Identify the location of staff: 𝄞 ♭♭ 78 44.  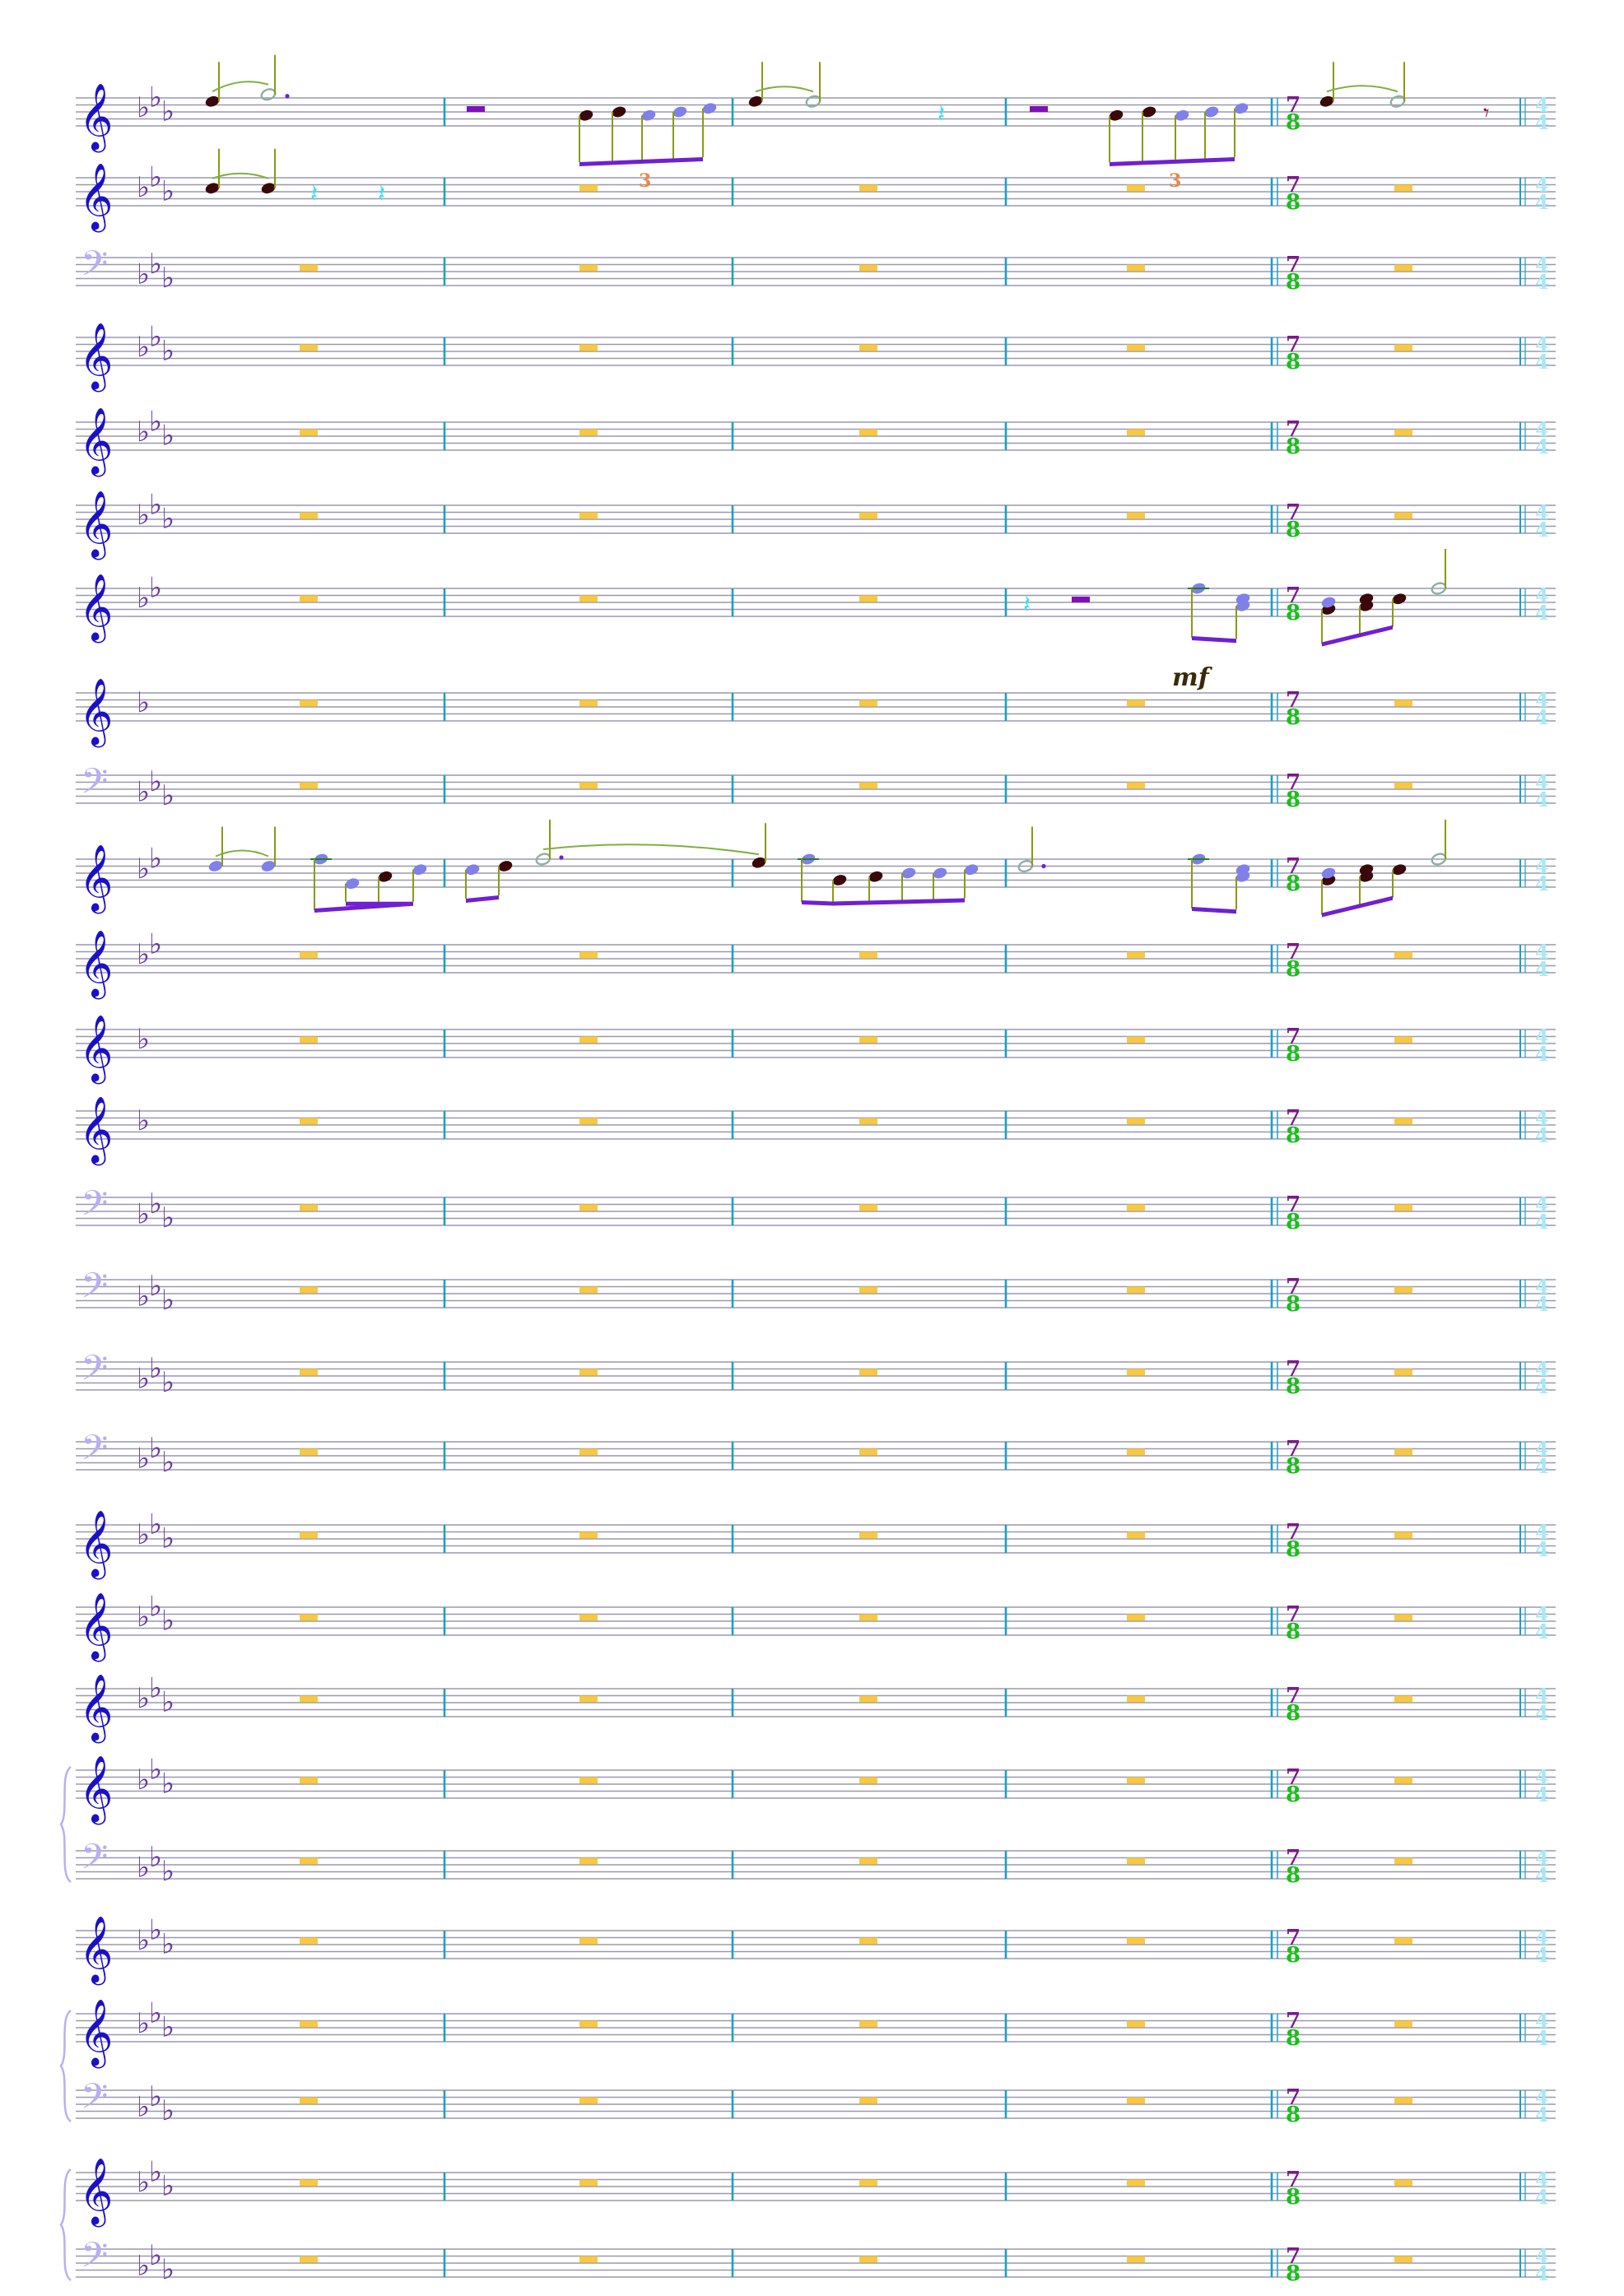
(816, 607).